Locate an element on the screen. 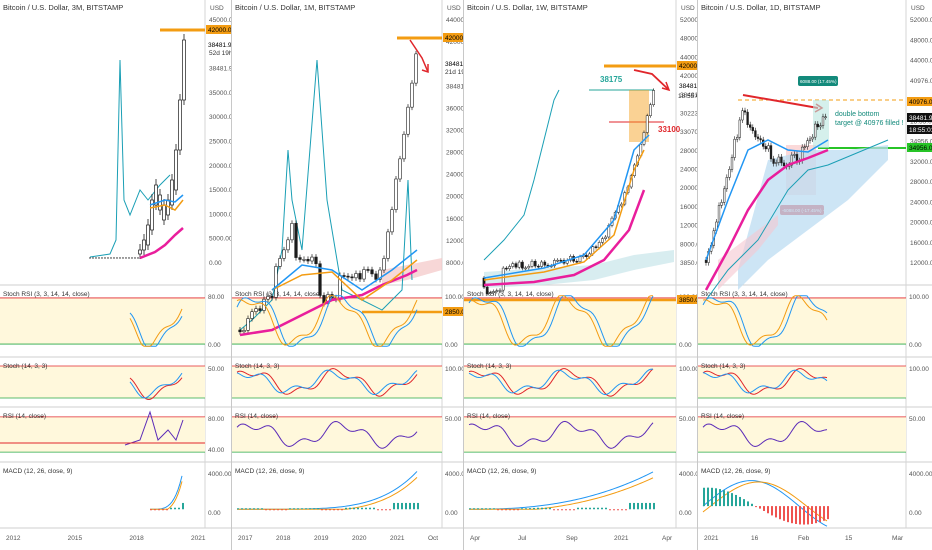  rsi-line is located at coordinates (765, 433).